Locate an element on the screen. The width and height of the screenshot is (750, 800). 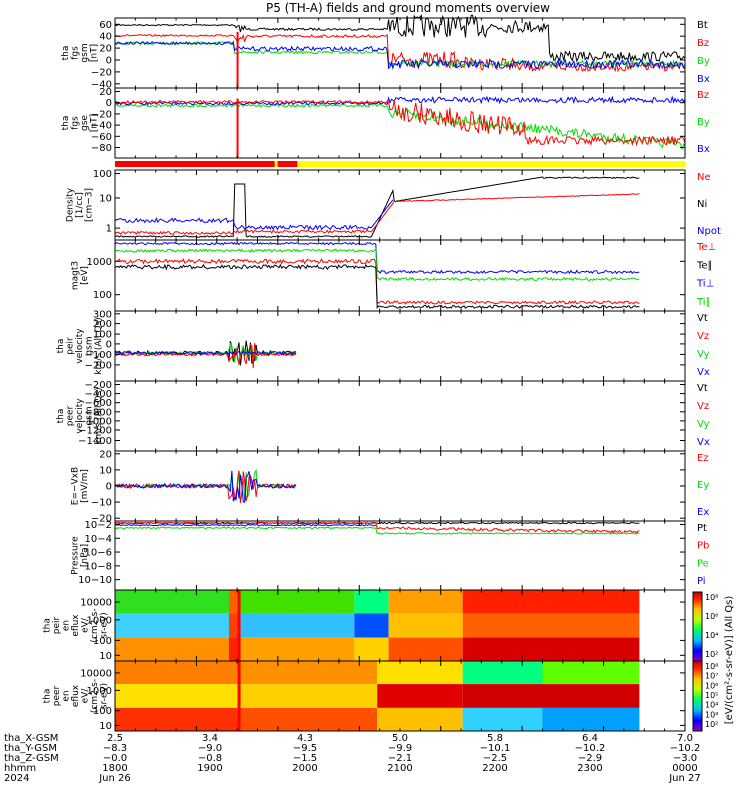
y-axis-label: tha peer velocity gsm km/s (All Qs) is located at coordinates (80, 415).